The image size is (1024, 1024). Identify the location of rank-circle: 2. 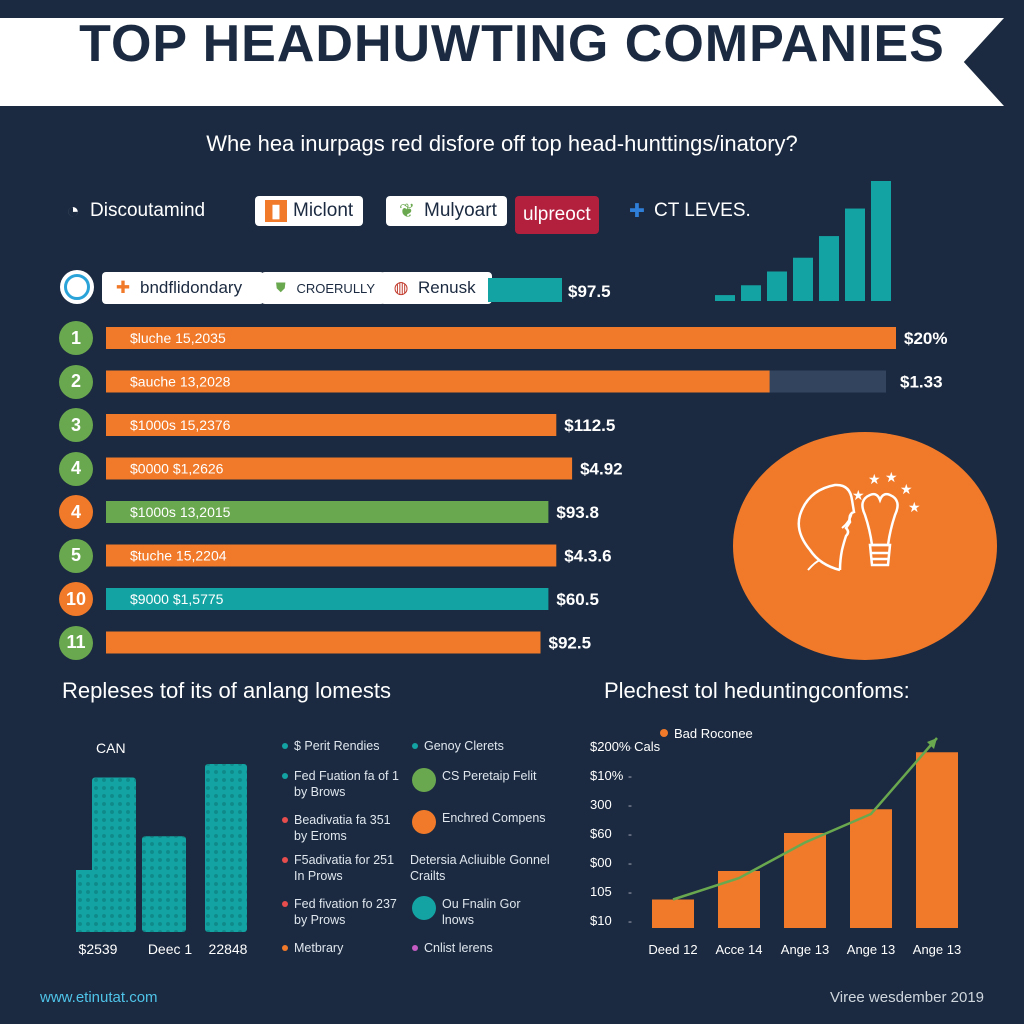
(76, 381).